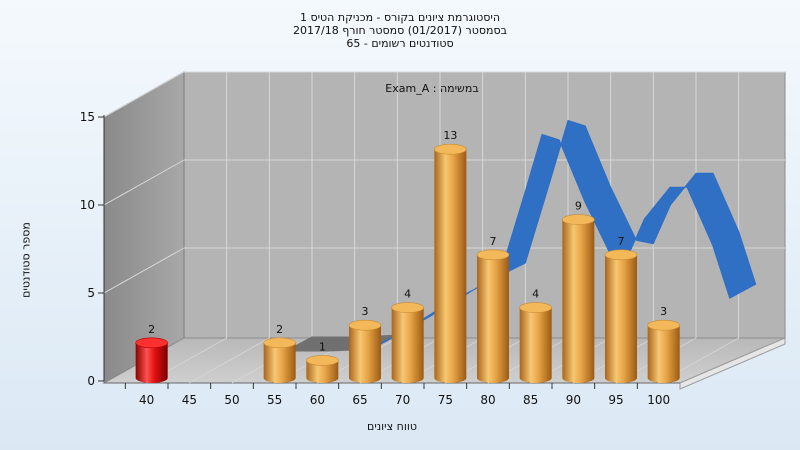 The width and height of the screenshot is (800, 450). Describe the element at coordinates (573, 400) in the screenshot. I see `x-tick-label-10: 90` at that location.